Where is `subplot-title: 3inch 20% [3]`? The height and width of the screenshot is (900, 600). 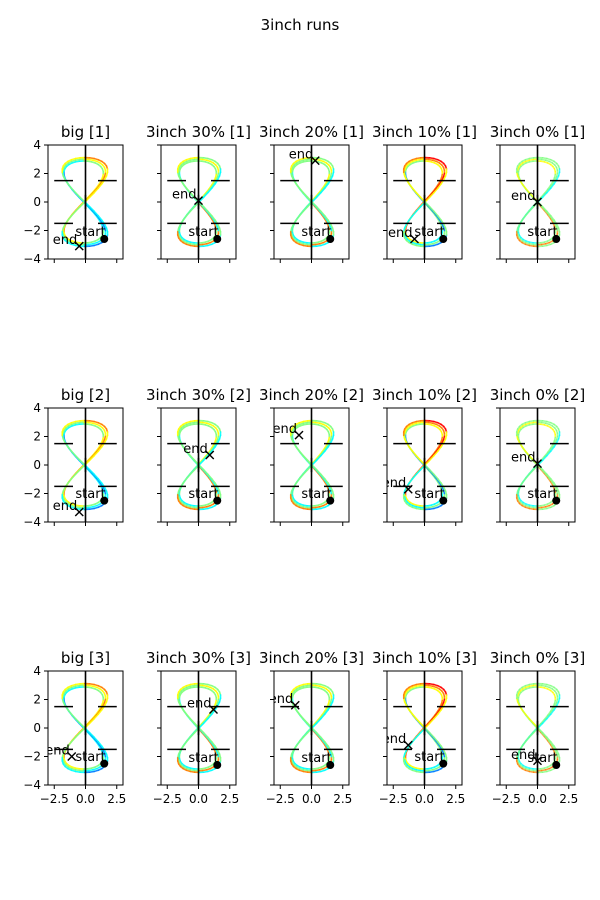 subplot-title: 3inch 20% [3] is located at coordinates (311, 658).